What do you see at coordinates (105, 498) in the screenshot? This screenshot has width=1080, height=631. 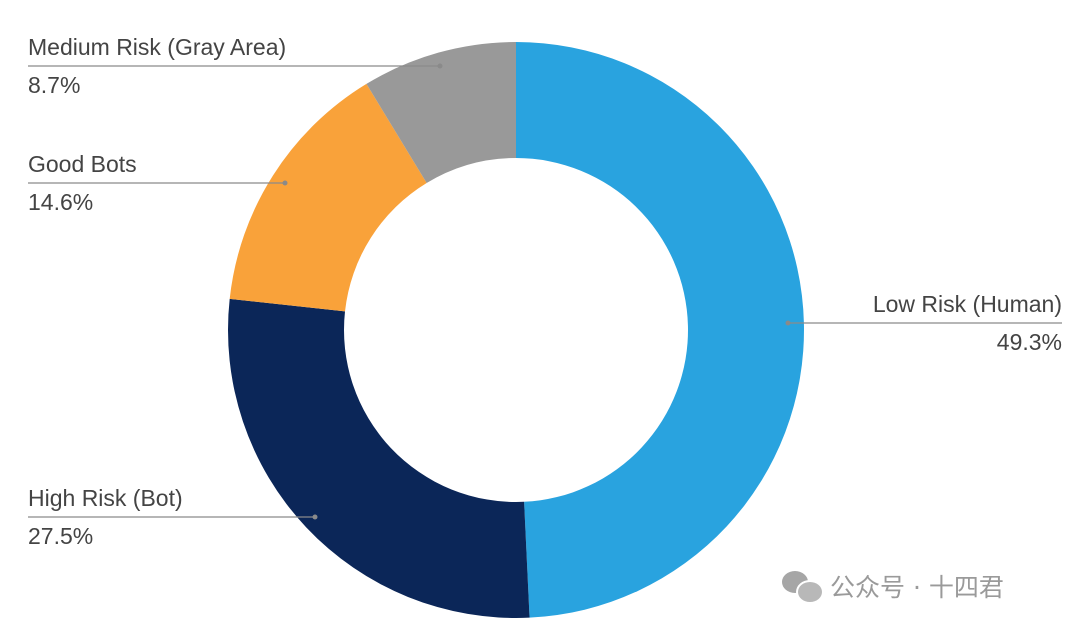 I see `slice-label: High Risk (Bot)` at bounding box center [105, 498].